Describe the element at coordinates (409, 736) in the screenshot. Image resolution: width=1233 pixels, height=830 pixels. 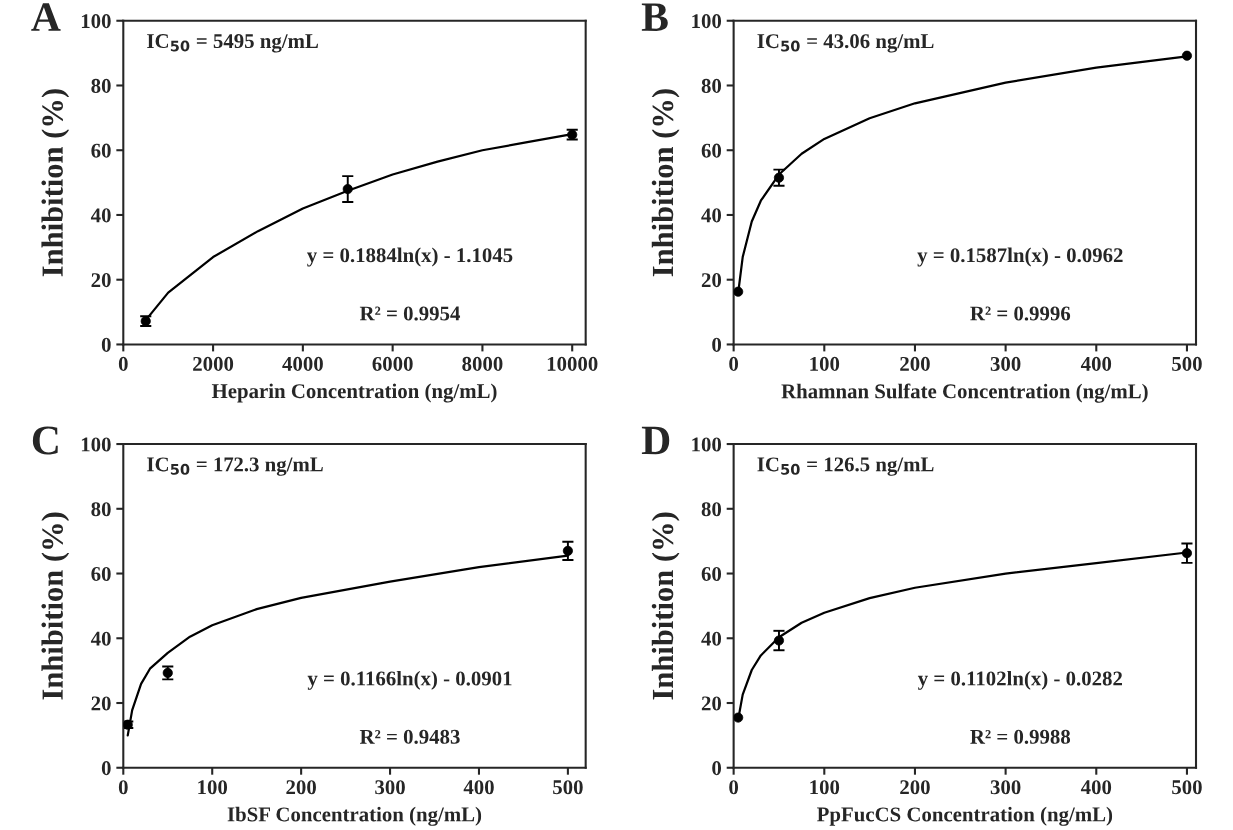
I see `annotation: R² = 0.9483` at that location.